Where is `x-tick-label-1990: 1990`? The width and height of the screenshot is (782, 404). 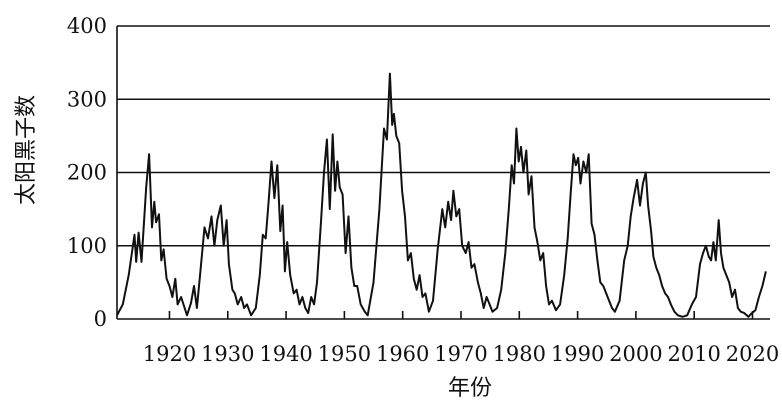
x-tick-label-1990: 1990 is located at coordinates (577, 354).